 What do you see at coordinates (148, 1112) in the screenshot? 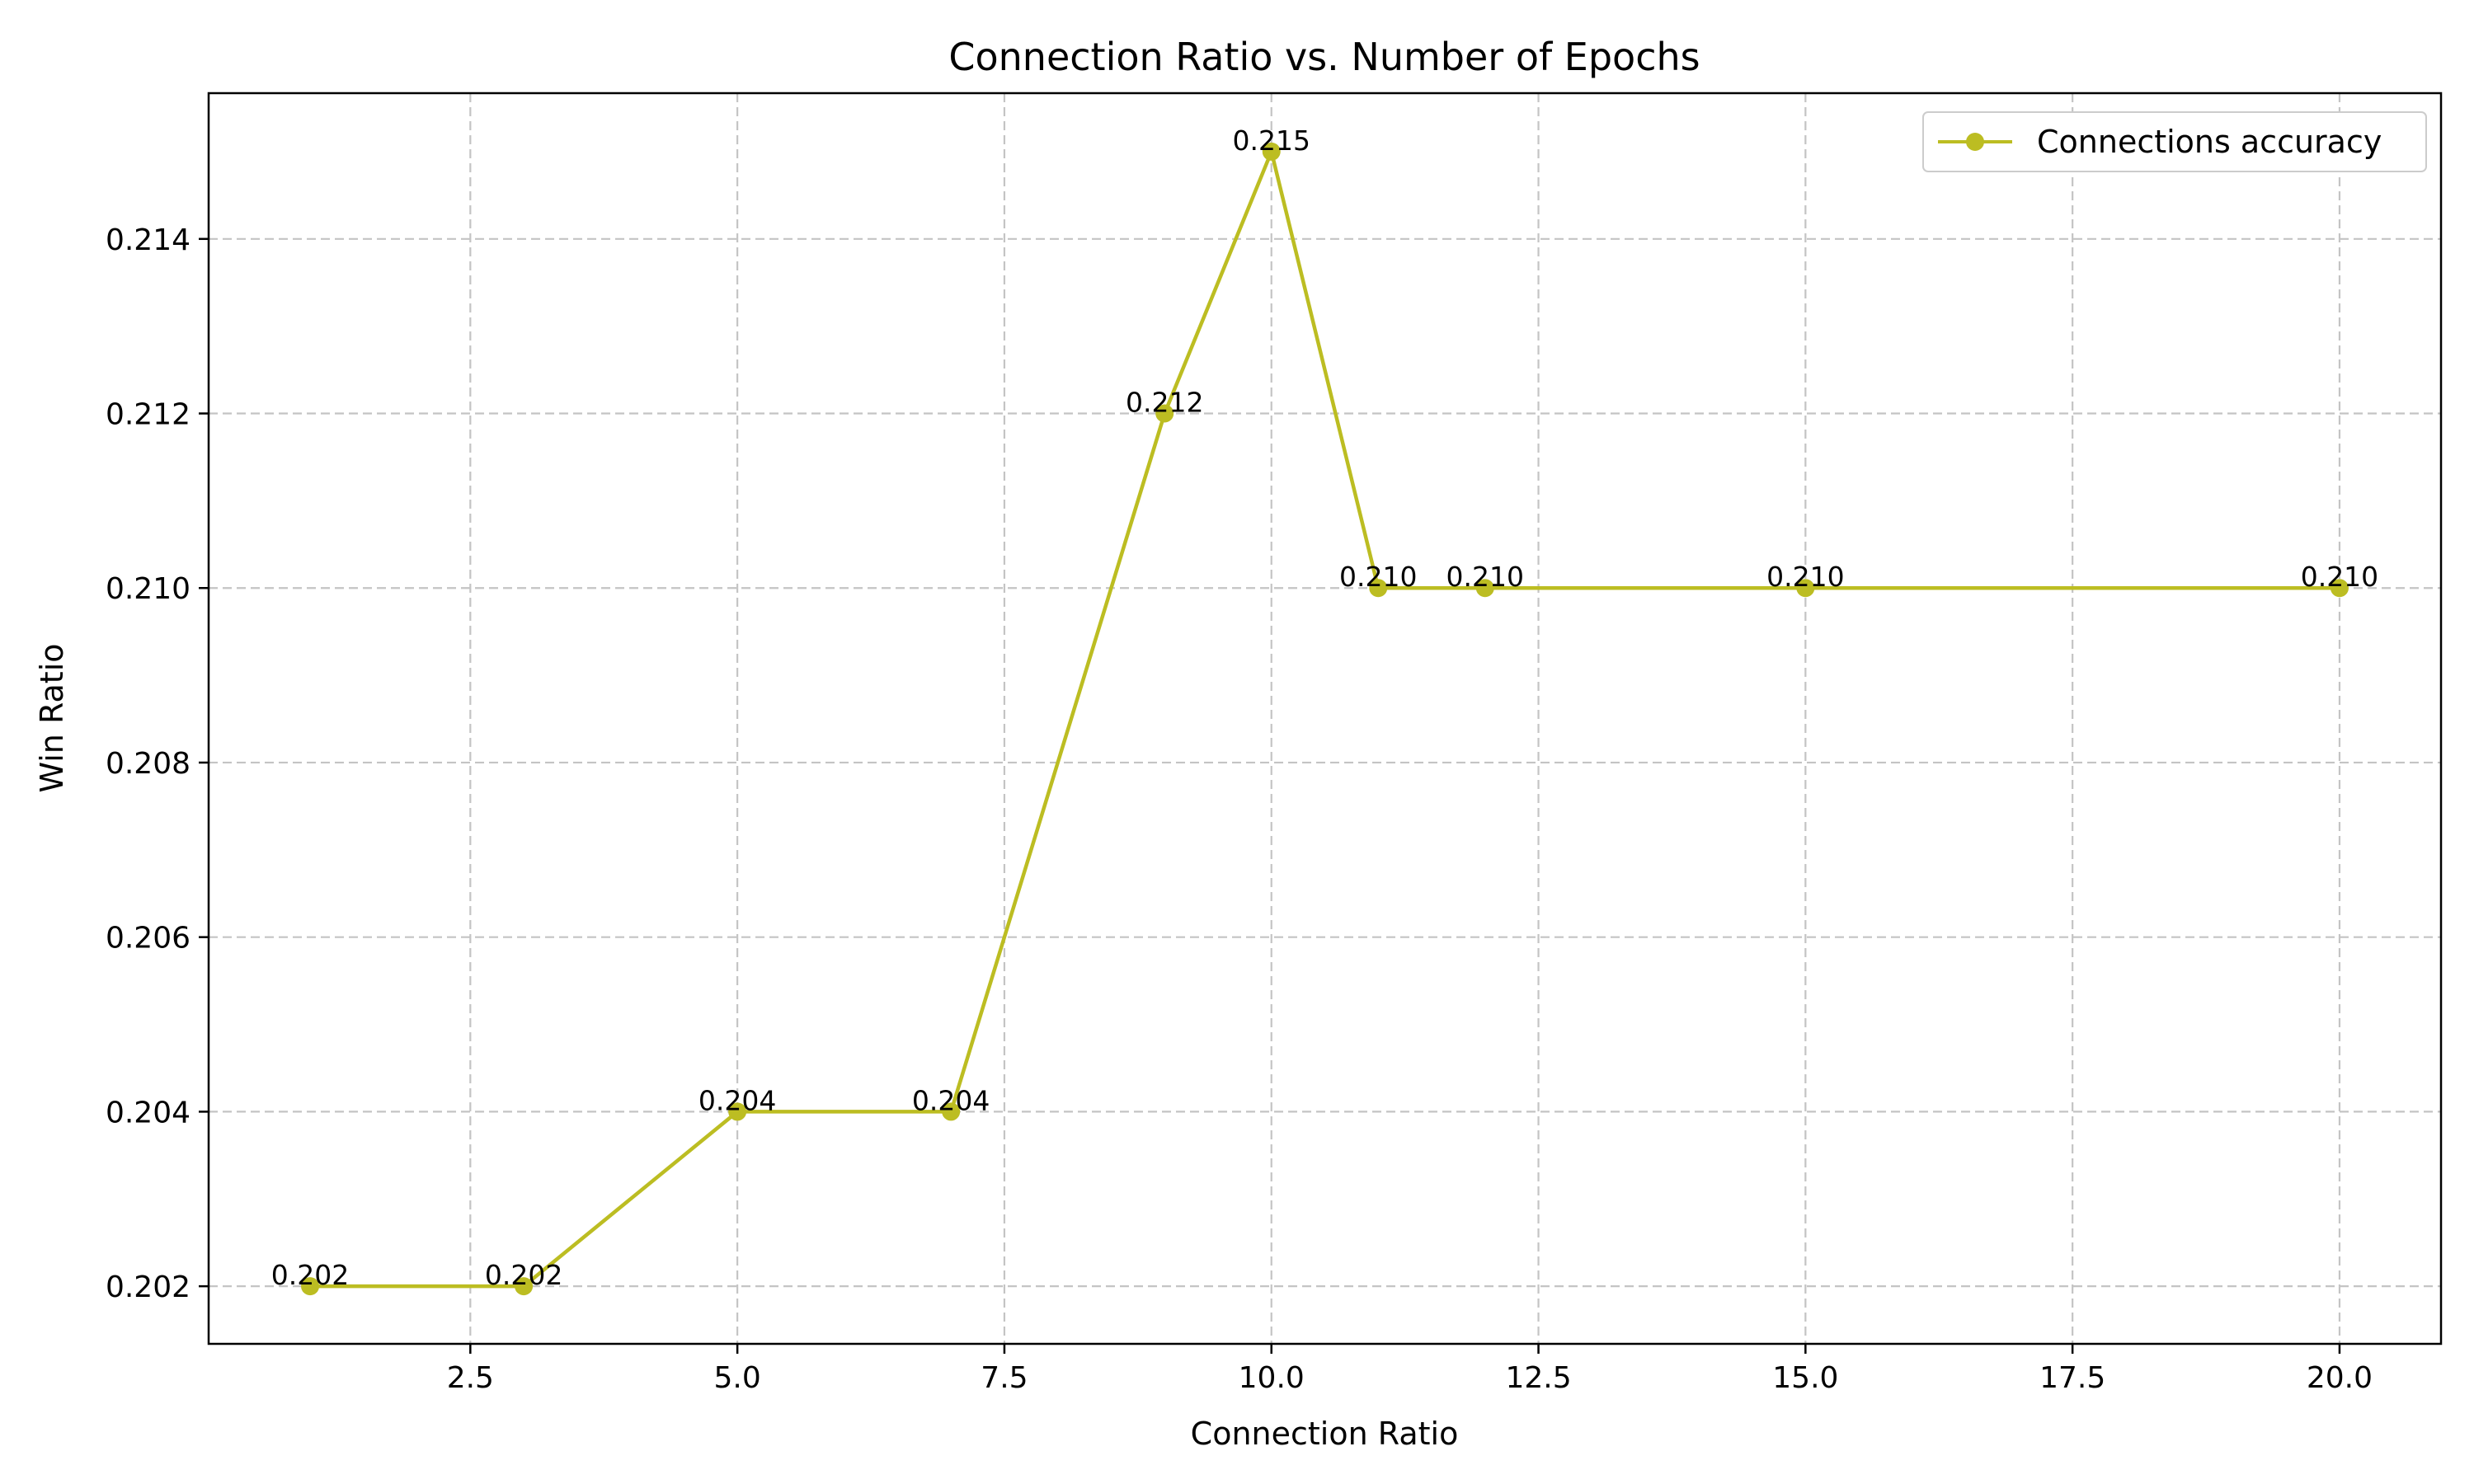
I see `y-tick-label: 0.204` at bounding box center [148, 1112].